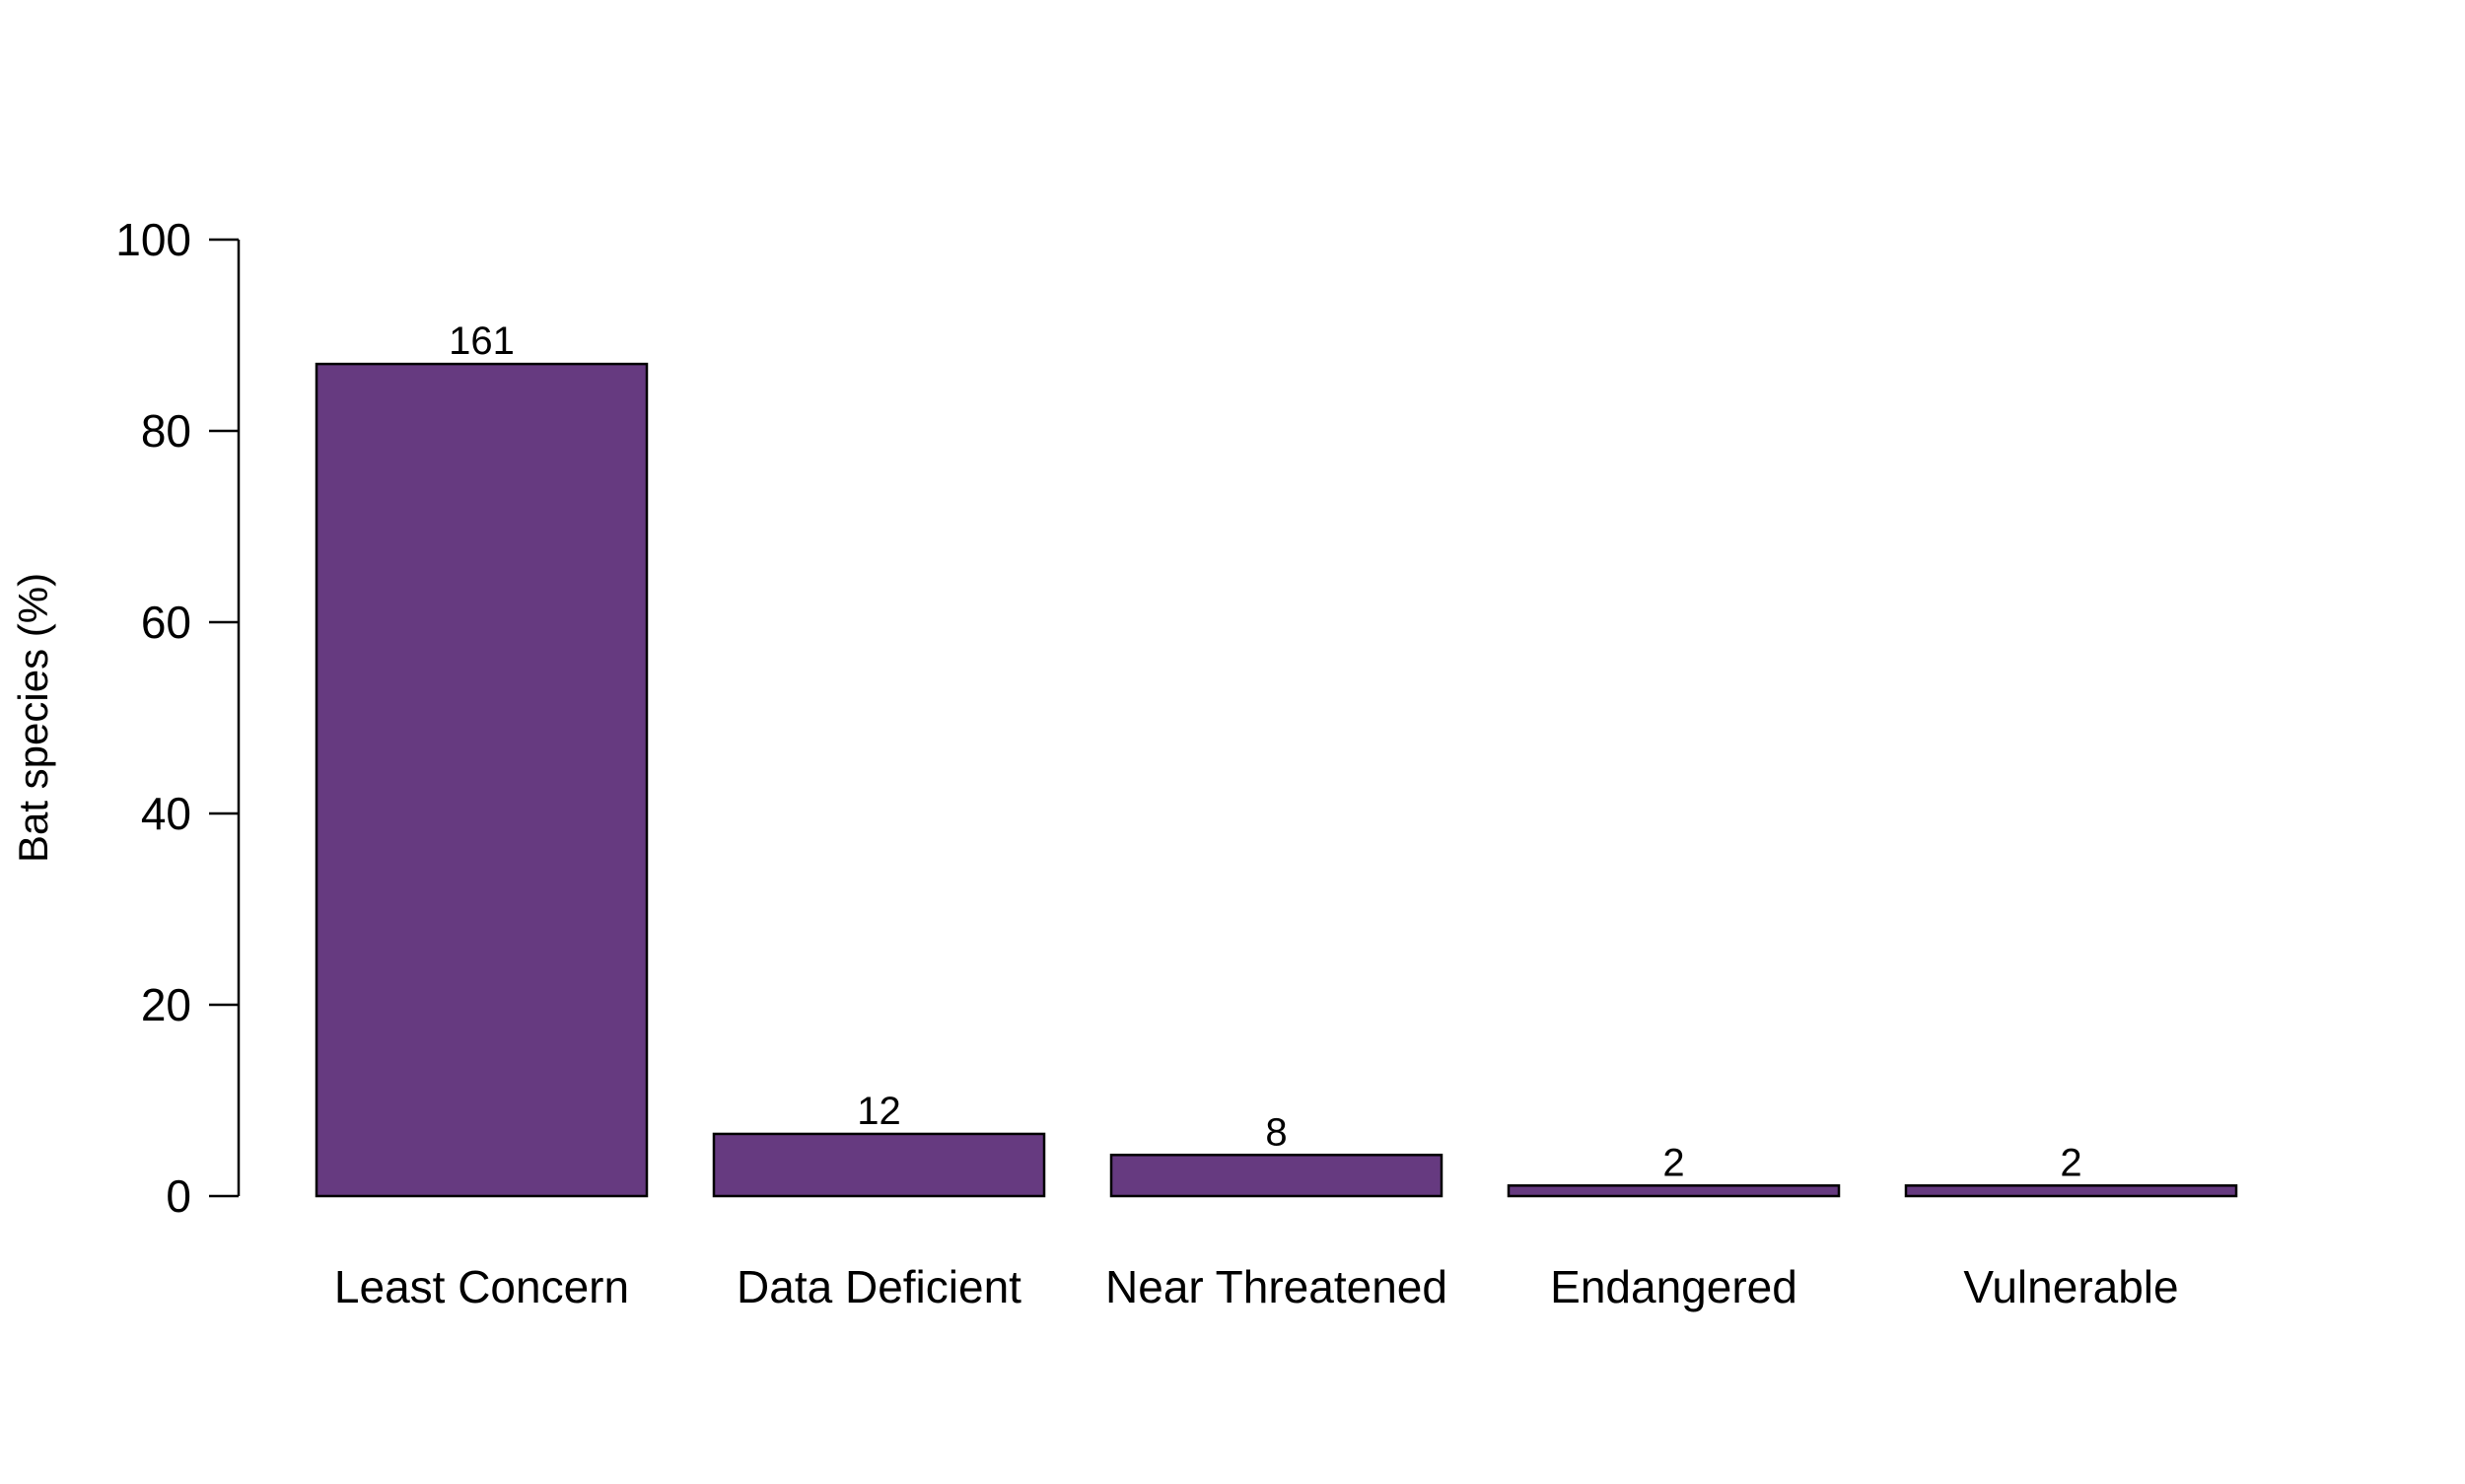 The height and width of the screenshot is (1484, 2465). I want to click on bar-value-label: 8, so click(1276, 1132).